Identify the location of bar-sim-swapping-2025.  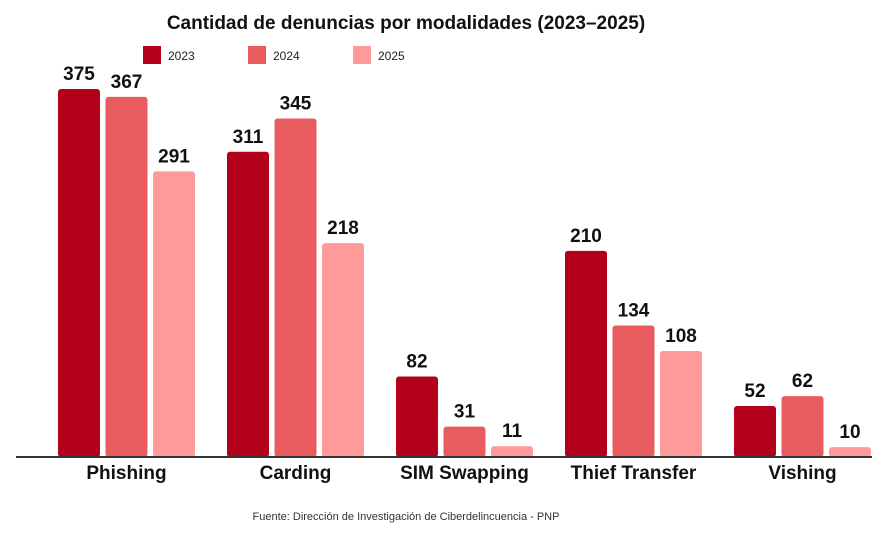
(512, 451).